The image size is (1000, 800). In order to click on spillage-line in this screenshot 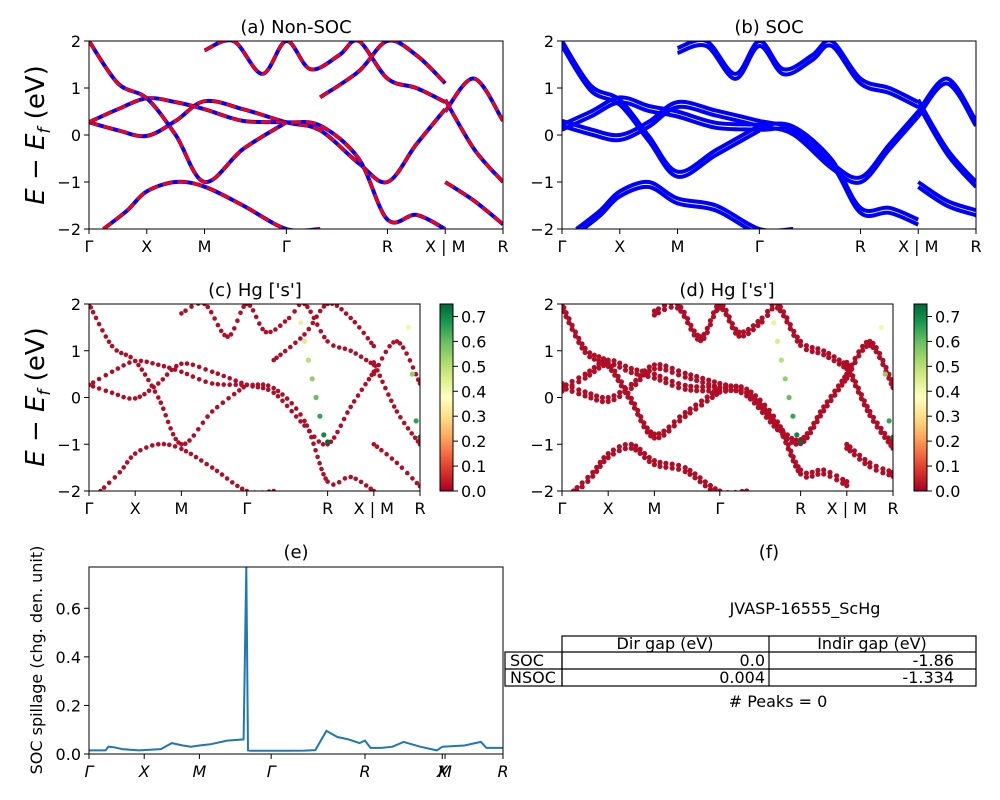, I will do `click(296, 659)`.